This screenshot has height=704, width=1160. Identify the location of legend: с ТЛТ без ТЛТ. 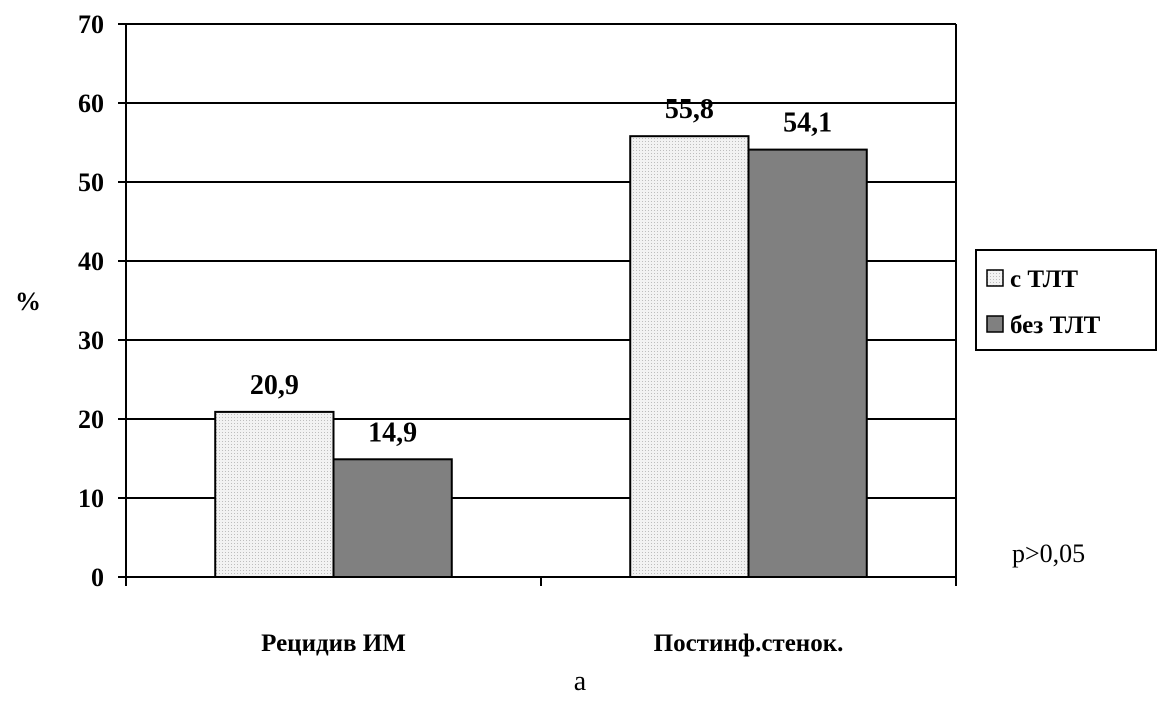
(1066, 300).